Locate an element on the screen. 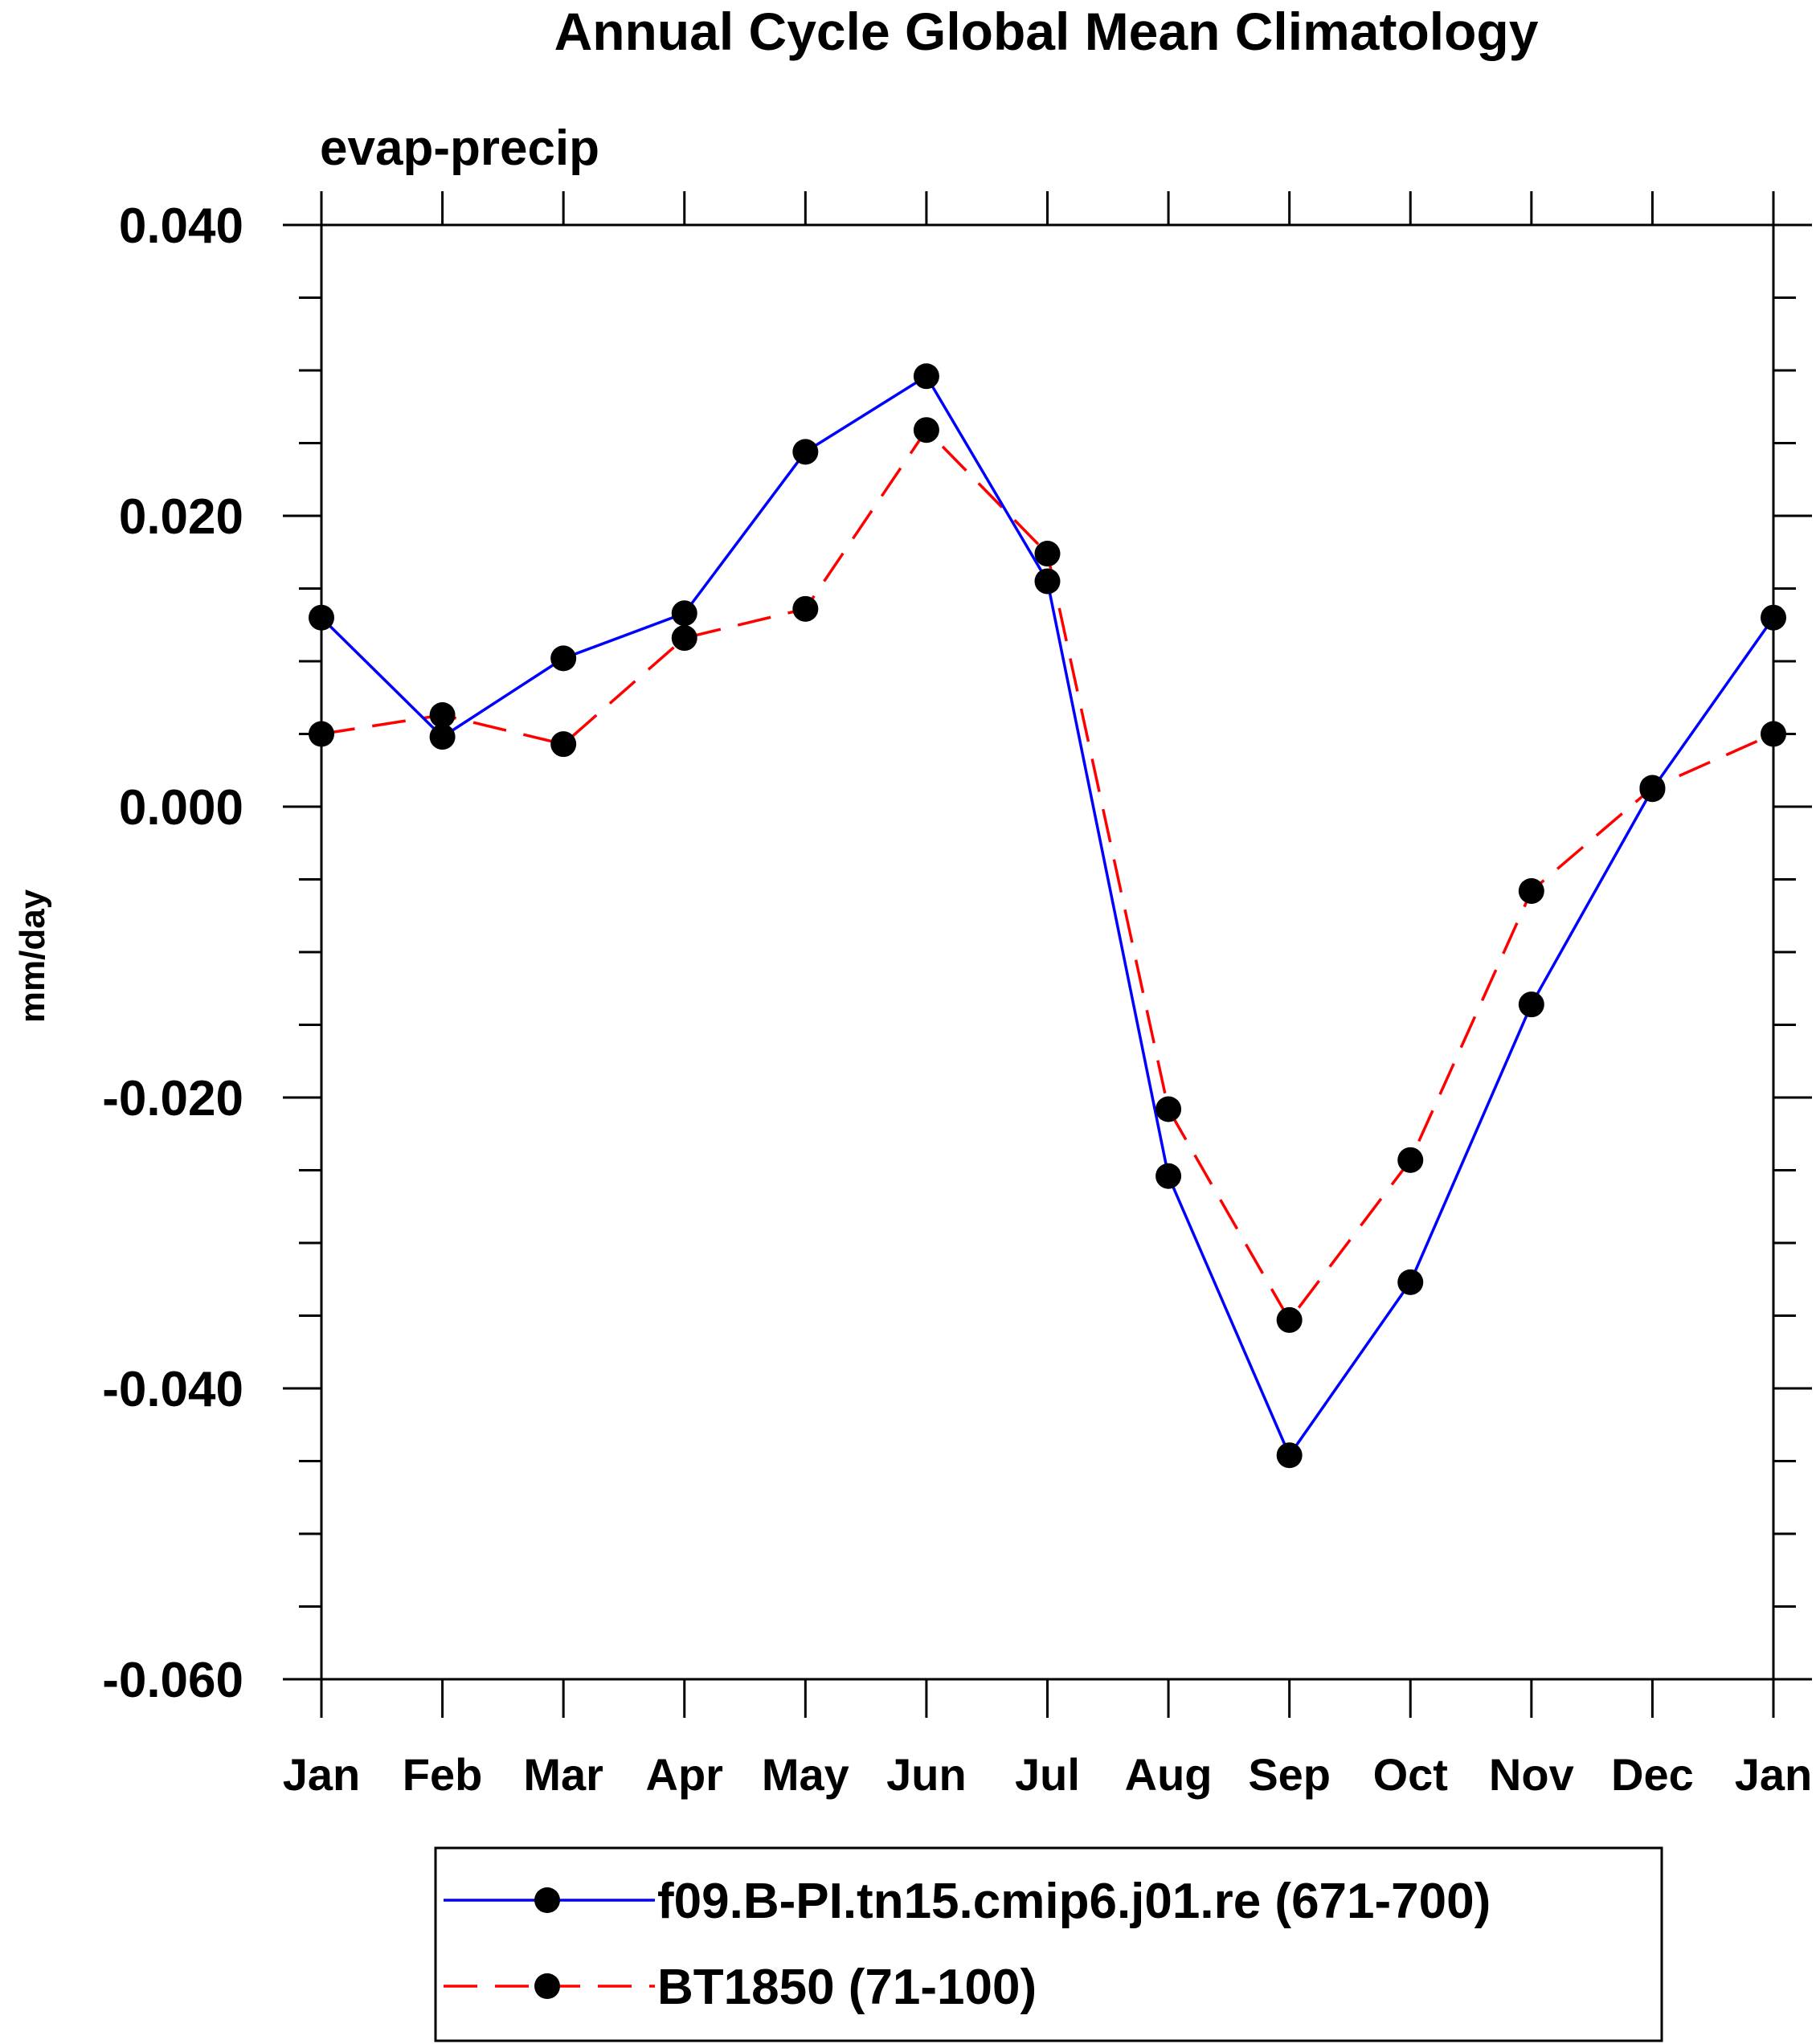 This screenshot has width=1816, height=2044. x-tick-label: Jul is located at coordinates (1047, 1774).